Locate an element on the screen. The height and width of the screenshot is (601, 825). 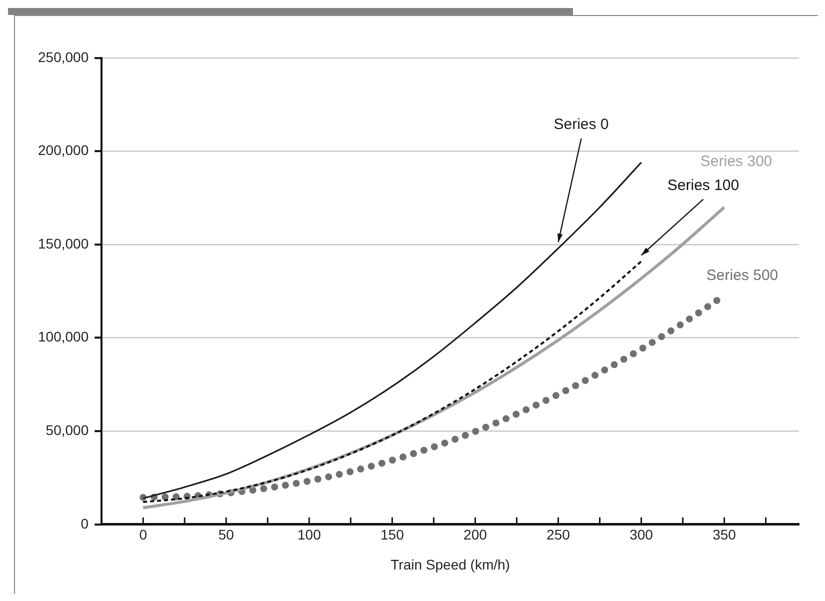
text: Series 300 is located at coordinates (736, 161).